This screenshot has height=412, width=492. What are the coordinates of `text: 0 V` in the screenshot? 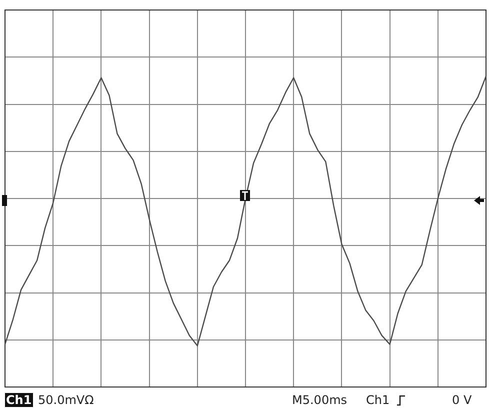 It's located at (462, 400).